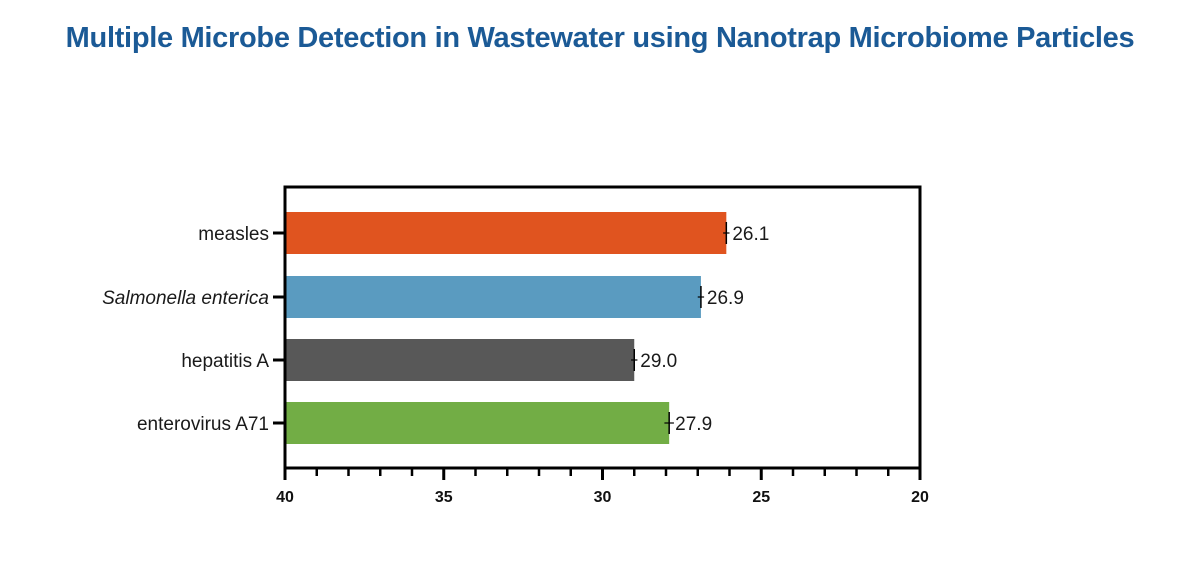 Image resolution: width=1200 pixels, height=574 pixels. Describe the element at coordinates (444, 497) in the screenshot. I see `x-tick-label-1: 35` at that location.